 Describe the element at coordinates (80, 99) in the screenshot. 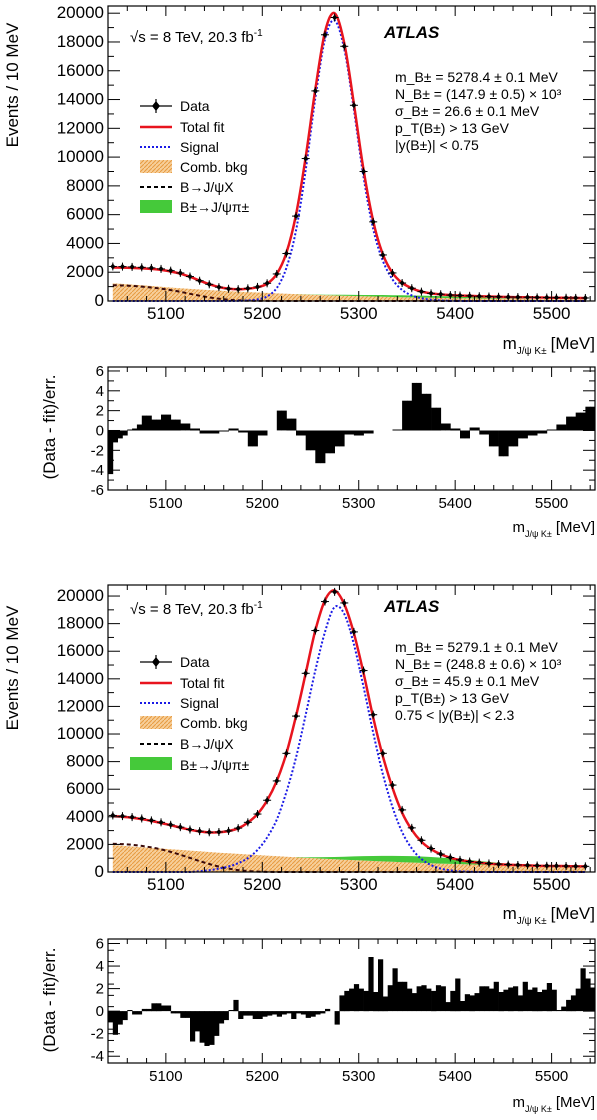

I see `y-tick-label: 14000` at that location.